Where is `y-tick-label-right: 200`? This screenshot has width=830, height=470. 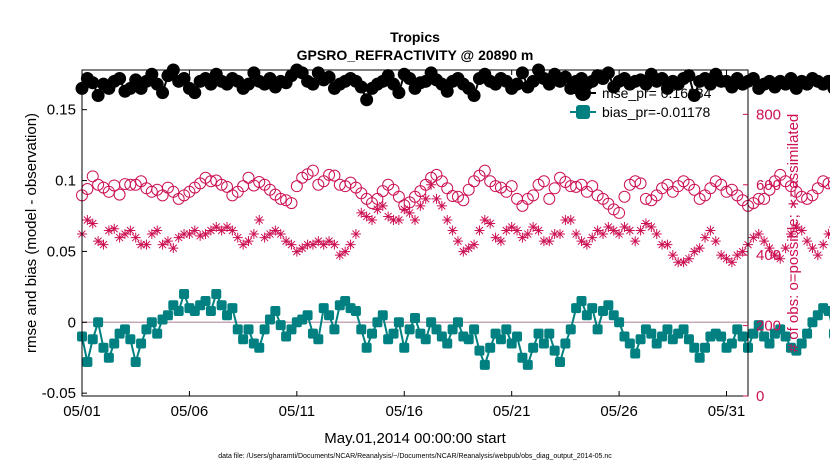 y-tick-label-right: 200 is located at coordinates (768, 326).